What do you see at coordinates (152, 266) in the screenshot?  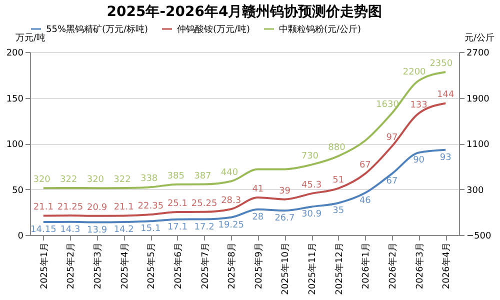 I see `x-tick-label: 2025年5月` at bounding box center [152, 266].